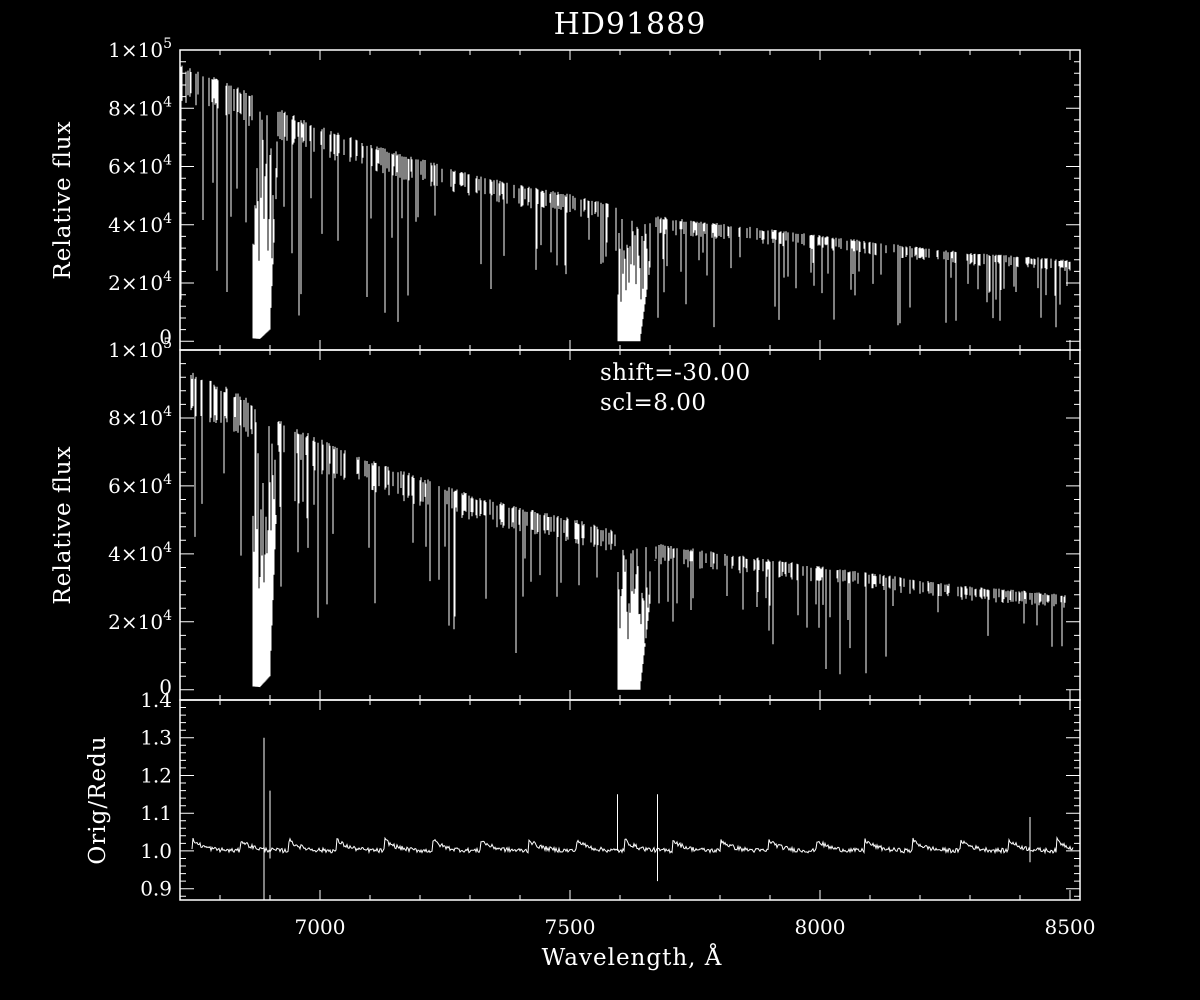 This screenshot has width=1200, height=1000. I want to click on x-tick-label: 8500, so click(1070, 927).